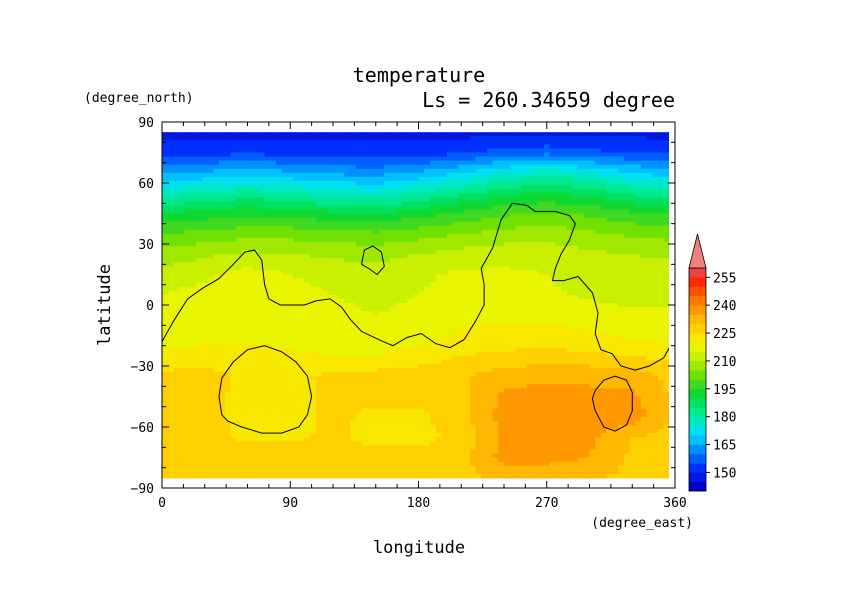  Describe the element at coordinates (548, 100) in the screenshot. I see `chart-subtitle: Ls = 260.34659 degree` at that location.